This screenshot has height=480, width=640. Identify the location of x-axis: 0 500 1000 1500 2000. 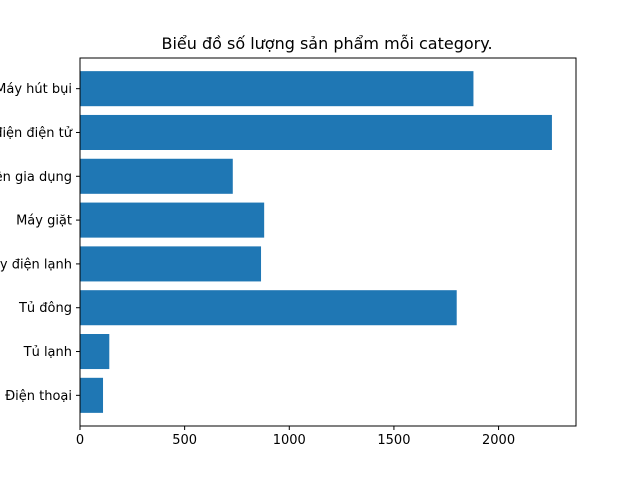
(295, 437).